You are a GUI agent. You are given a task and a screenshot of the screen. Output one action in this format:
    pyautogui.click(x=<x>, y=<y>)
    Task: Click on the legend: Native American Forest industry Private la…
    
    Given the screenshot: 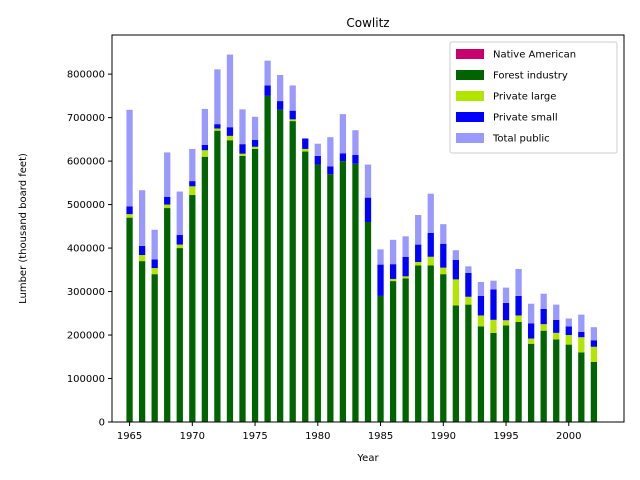 What is the action you would take?
    pyautogui.click(x=533, y=97)
    